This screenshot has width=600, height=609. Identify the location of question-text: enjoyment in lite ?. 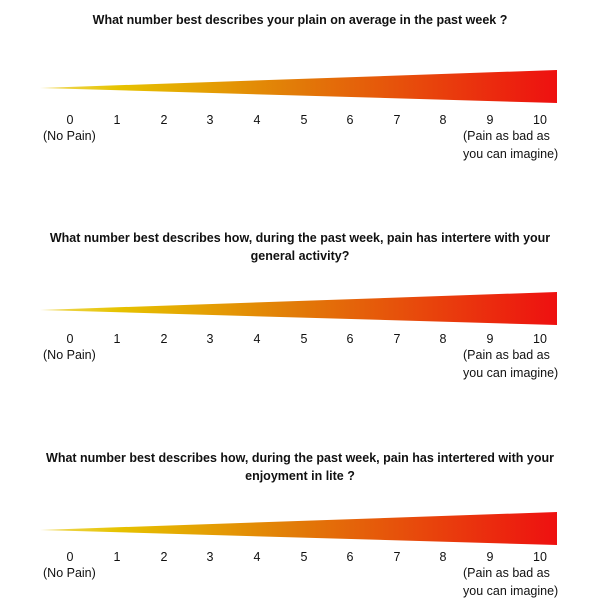
(300, 476).